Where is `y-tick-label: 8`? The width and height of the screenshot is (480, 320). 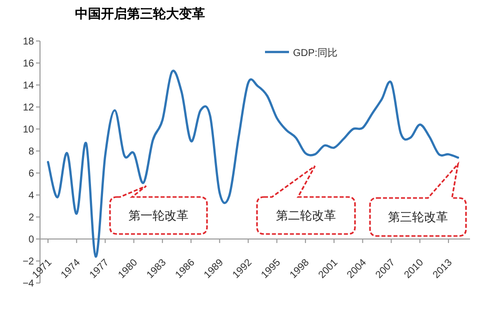 y-tick-label: 8 is located at coordinates (31, 152).